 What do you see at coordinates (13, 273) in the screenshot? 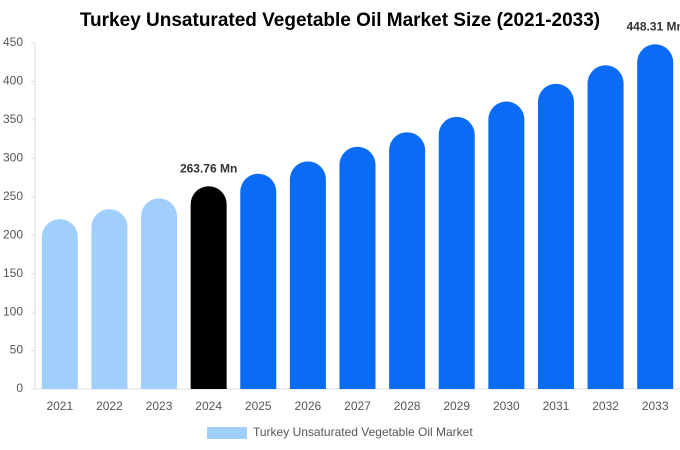
I see `y-tick-label: 150` at bounding box center [13, 273].